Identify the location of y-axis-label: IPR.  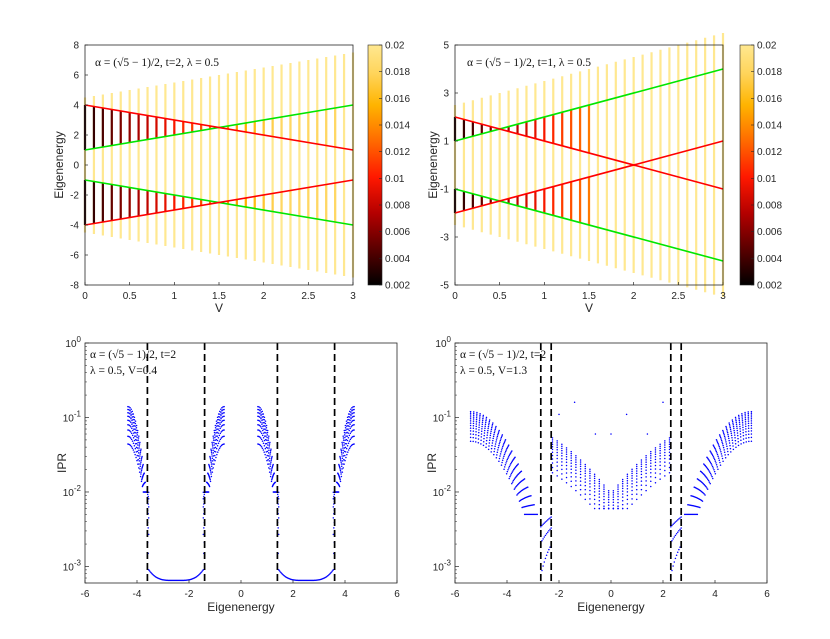
(432, 463).